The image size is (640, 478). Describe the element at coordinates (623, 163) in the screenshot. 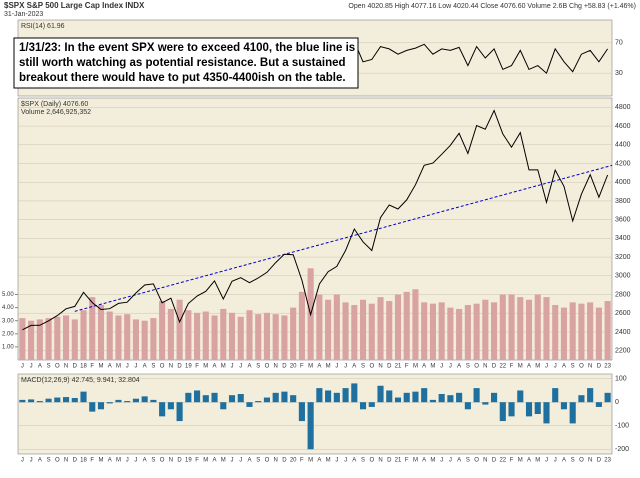

I see `y-tick-label: 4200` at that location.